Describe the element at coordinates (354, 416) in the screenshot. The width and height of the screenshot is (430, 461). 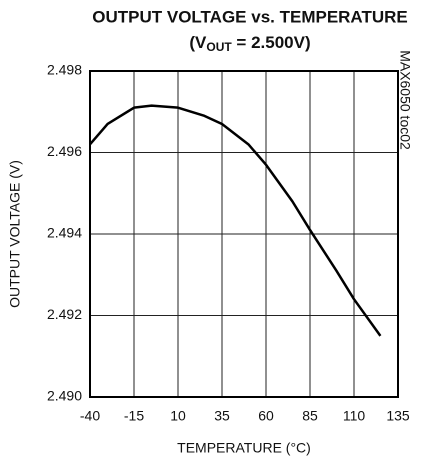
I see `x-tick-label: 110` at that location.